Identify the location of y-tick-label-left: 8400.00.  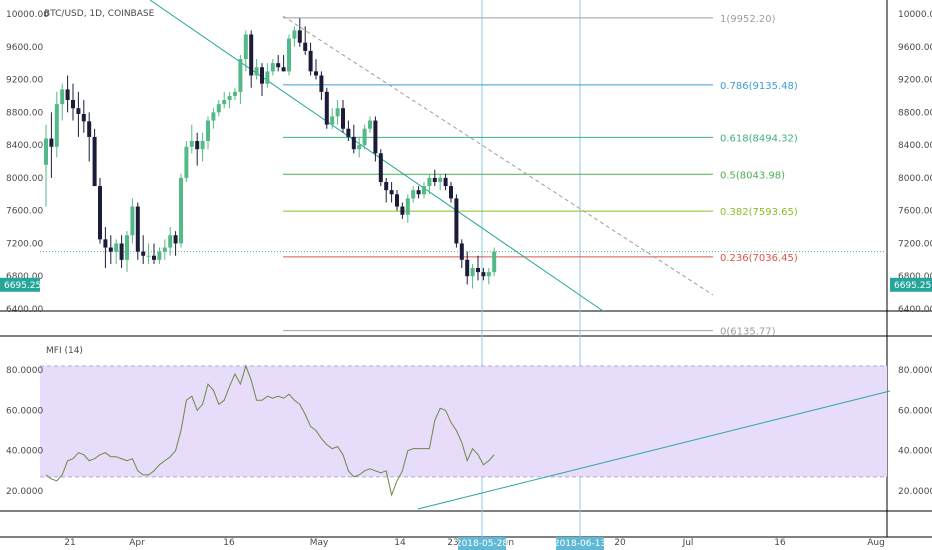
(24, 146).